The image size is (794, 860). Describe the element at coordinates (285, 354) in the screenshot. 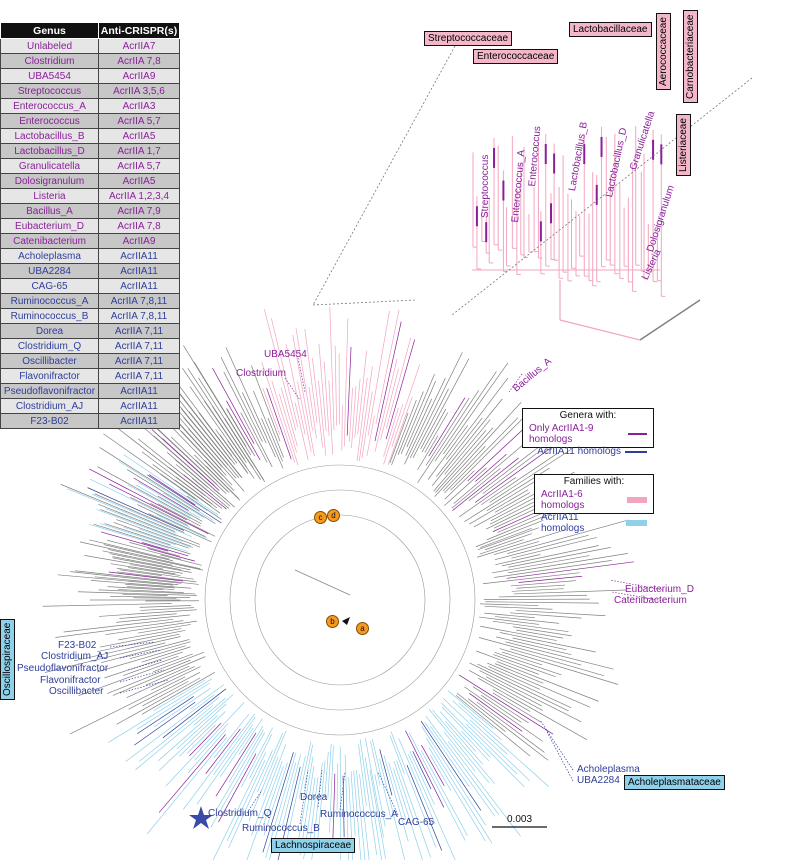

I see `label-uba5454: UBA5454` at that location.